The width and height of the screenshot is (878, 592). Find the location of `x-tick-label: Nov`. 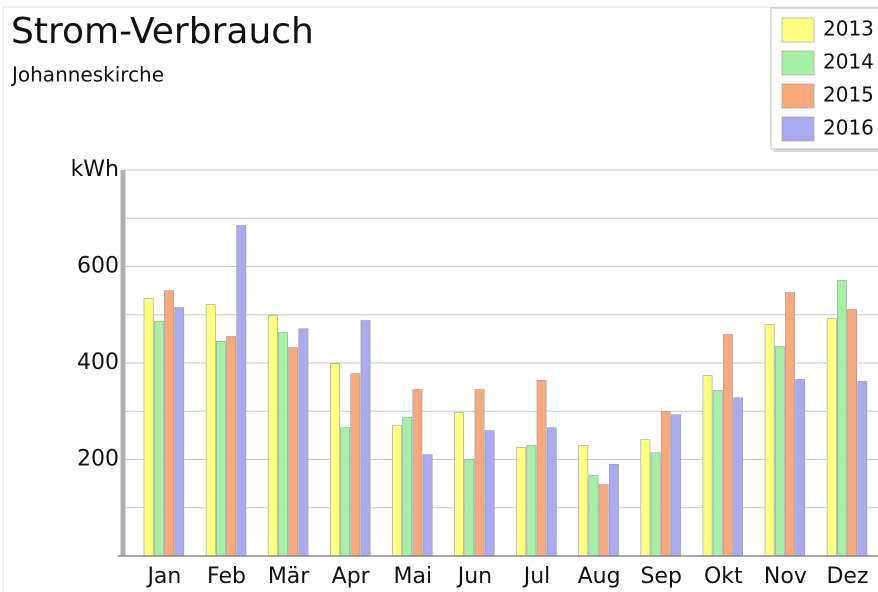

x-tick-label: Nov is located at coordinates (785, 576).